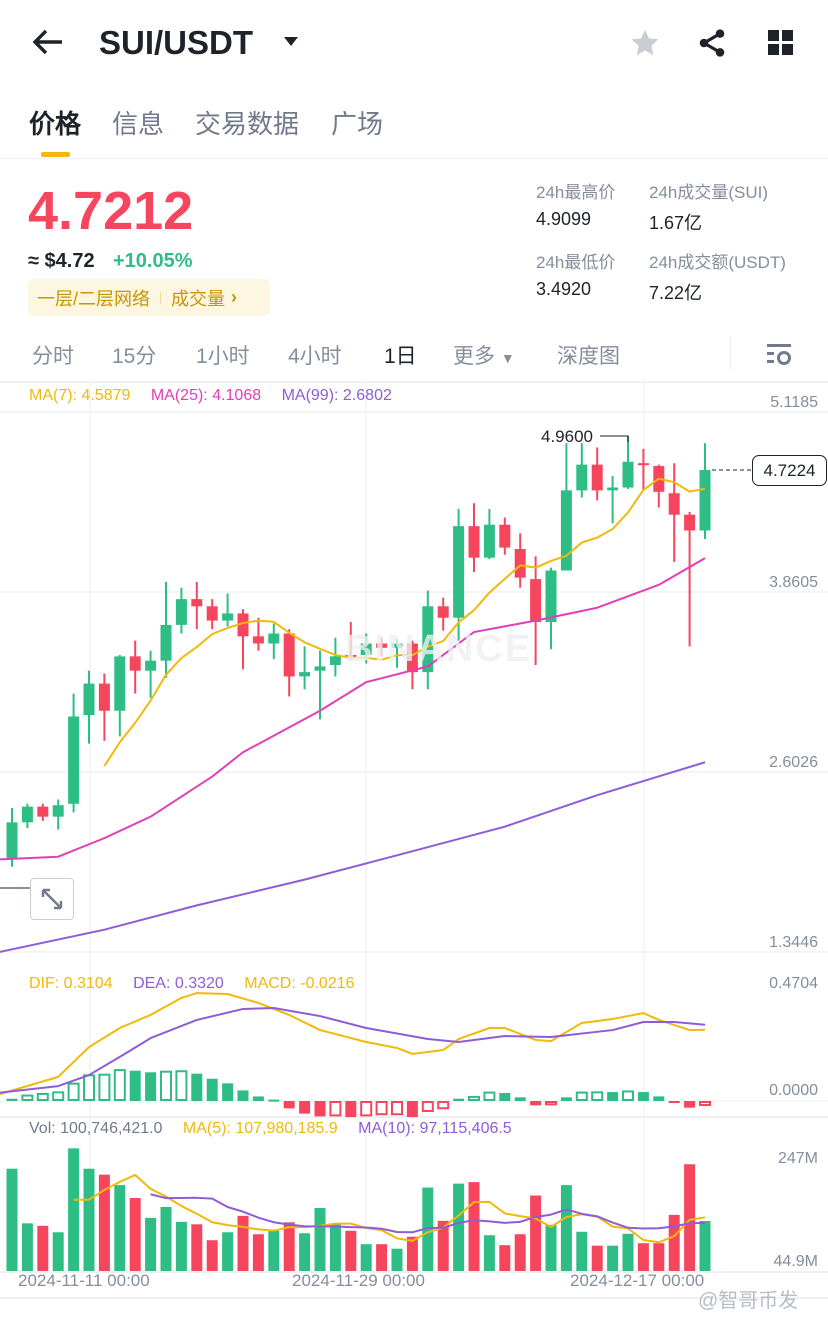  I want to click on interval-4h: 4小时, so click(315, 356).